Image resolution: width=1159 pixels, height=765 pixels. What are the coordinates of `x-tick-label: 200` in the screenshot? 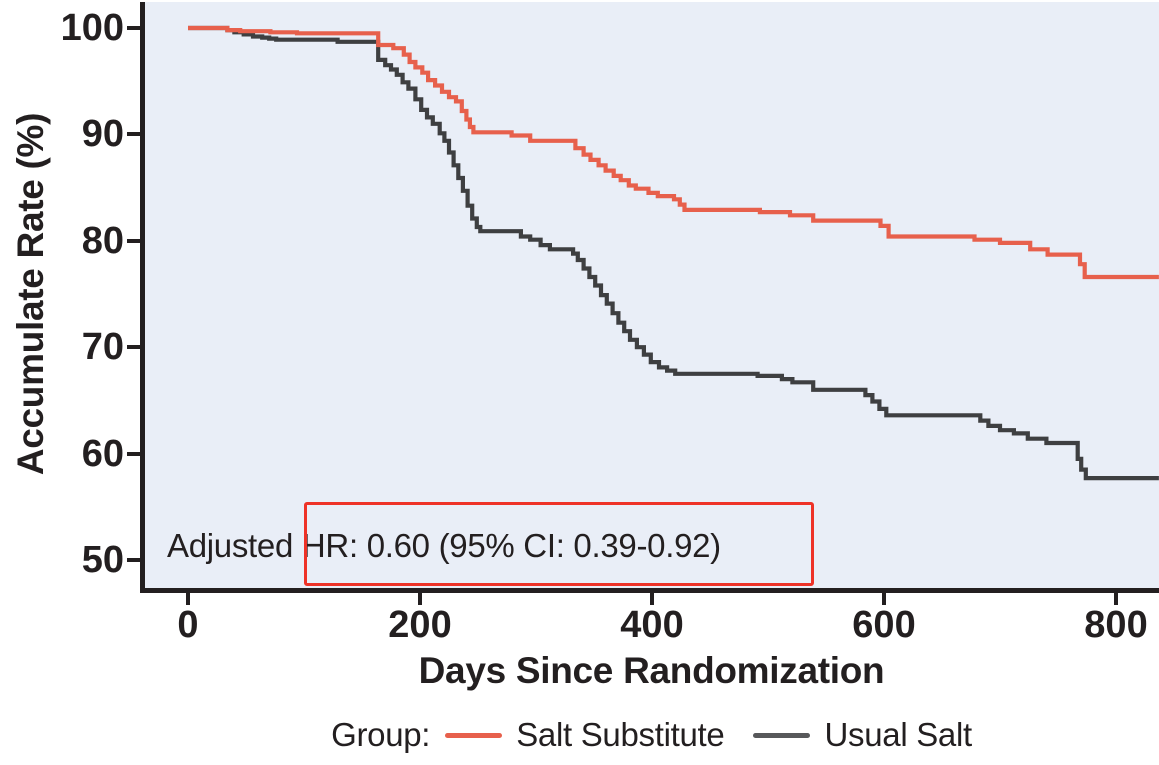 It's located at (420, 625).